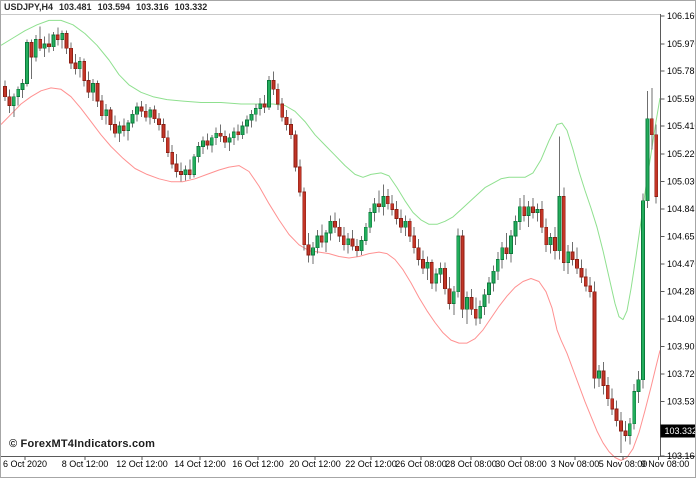 The image size is (696, 478). Describe the element at coordinates (85, 464) in the screenshot. I see `time-tick-label: 8 Oct 12:00` at that location.